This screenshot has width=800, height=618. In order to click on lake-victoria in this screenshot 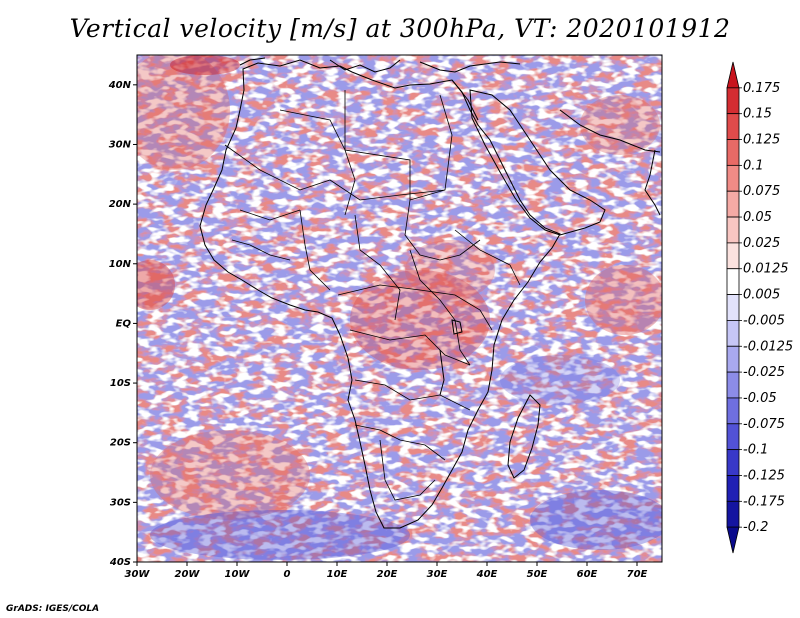, I will do `click(457, 327)`.